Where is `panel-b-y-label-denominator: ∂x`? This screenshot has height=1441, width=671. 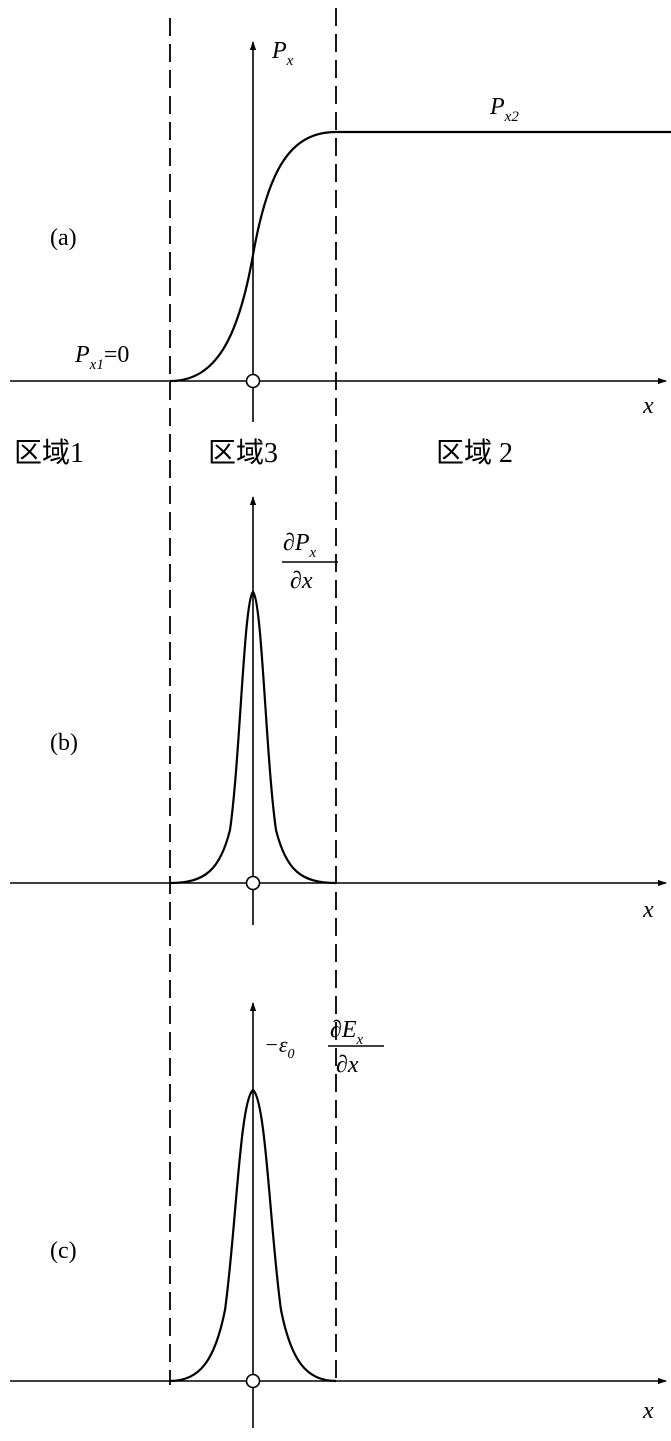
panel-b-y-label-denominator: ∂x is located at coordinates (301, 581).